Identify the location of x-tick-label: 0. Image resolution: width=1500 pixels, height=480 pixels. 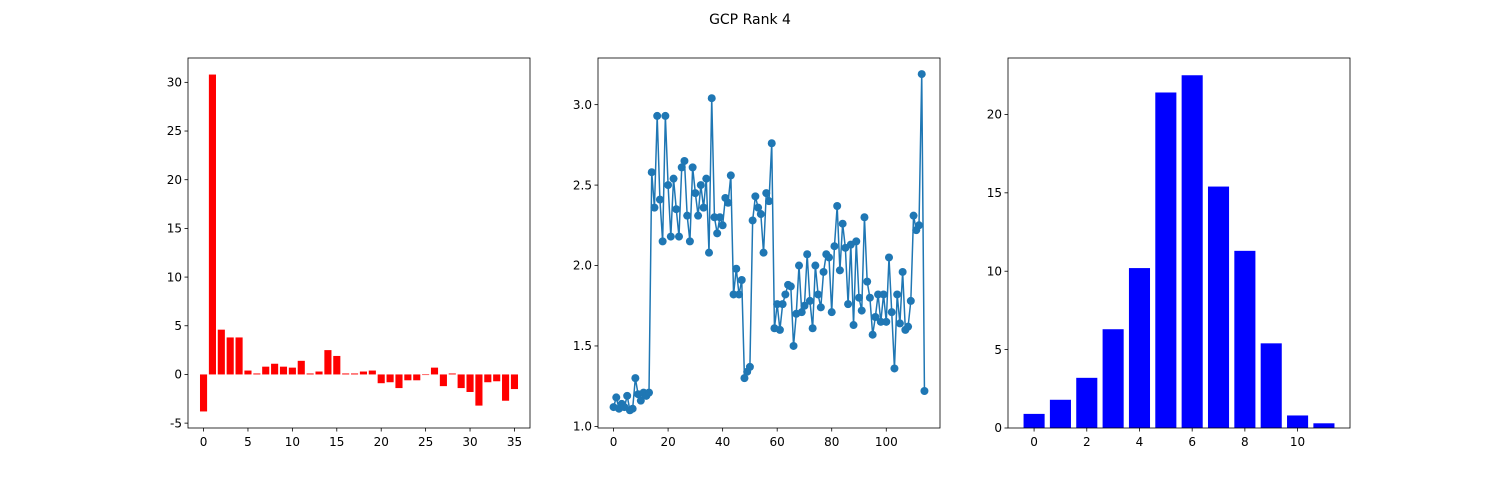
(614, 442).